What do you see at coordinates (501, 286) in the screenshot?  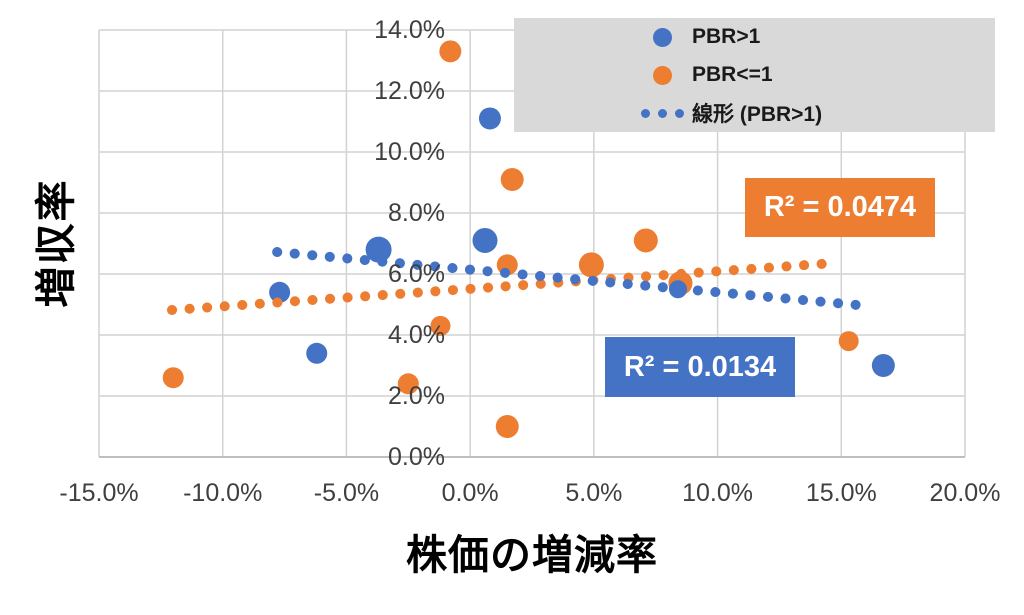 I see `trendline-pbr-le1` at bounding box center [501, 286].